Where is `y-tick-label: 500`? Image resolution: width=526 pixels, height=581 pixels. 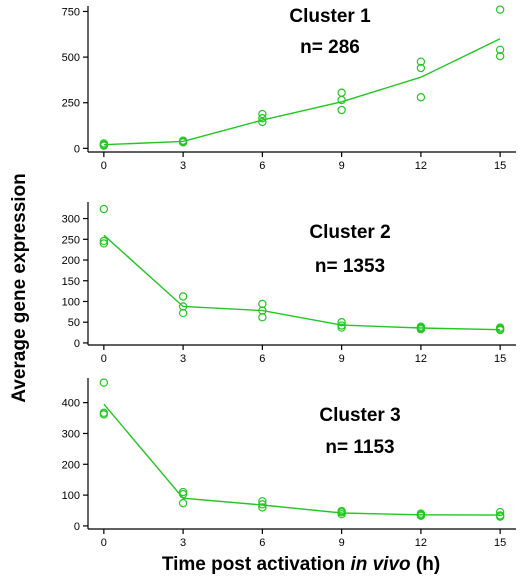 y-tick-label: 500 is located at coordinates (71, 58).